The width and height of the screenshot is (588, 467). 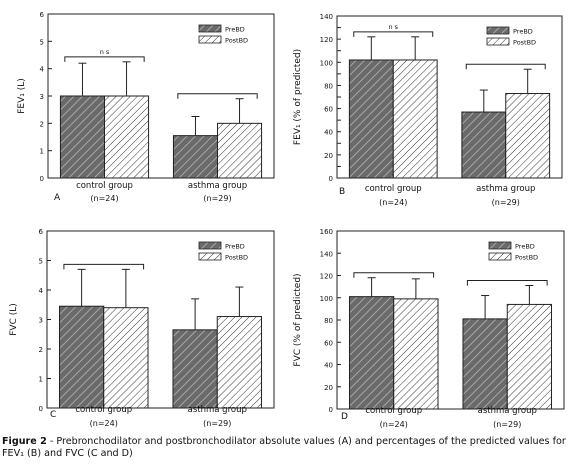 I want to click on caption-label: Figure 2, so click(x=24, y=441).